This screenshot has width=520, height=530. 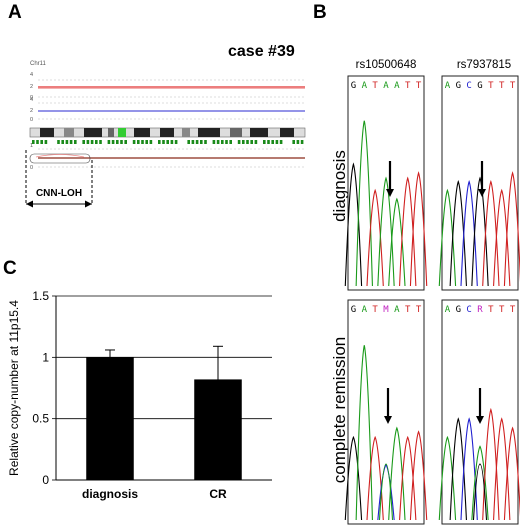 I want to click on snp-marks, so click(x=168, y=142).